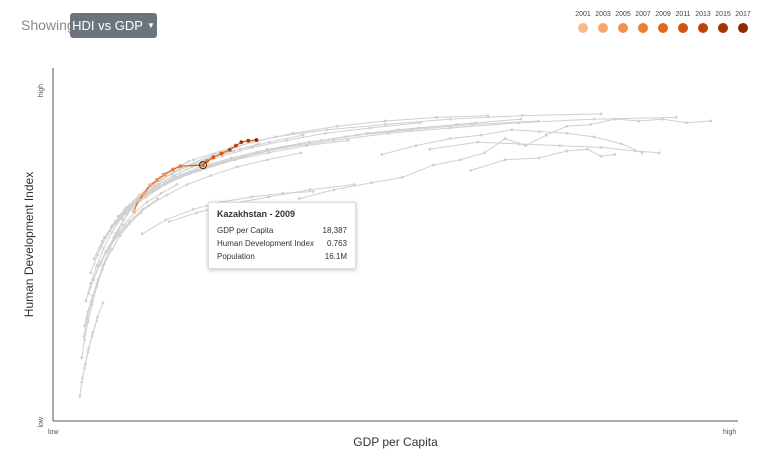  What do you see at coordinates (245, 230) in the screenshot?
I see `tooltip-row-label: GDP per Capita` at bounding box center [245, 230].